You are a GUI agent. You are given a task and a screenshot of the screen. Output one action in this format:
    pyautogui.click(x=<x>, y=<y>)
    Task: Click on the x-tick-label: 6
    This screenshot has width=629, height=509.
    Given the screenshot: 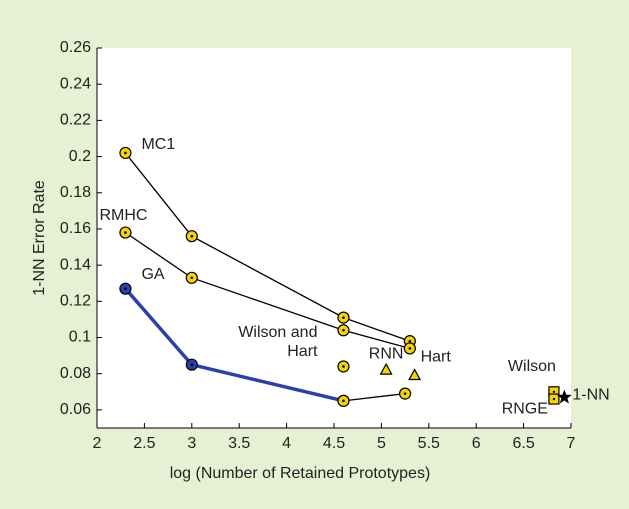 What is the action you would take?
    pyautogui.click(x=476, y=443)
    